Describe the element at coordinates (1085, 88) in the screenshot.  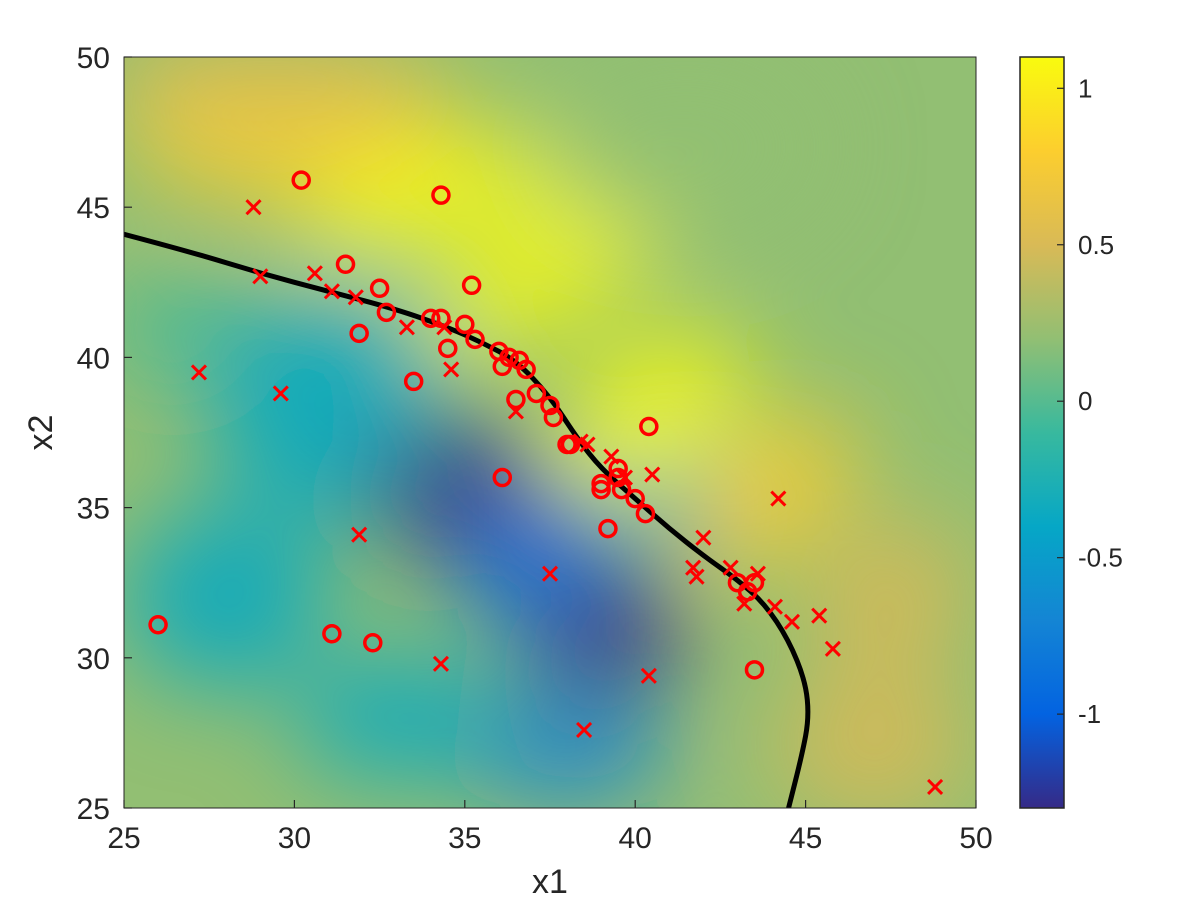
I see `colorbar-tick-label: 1` at that location.